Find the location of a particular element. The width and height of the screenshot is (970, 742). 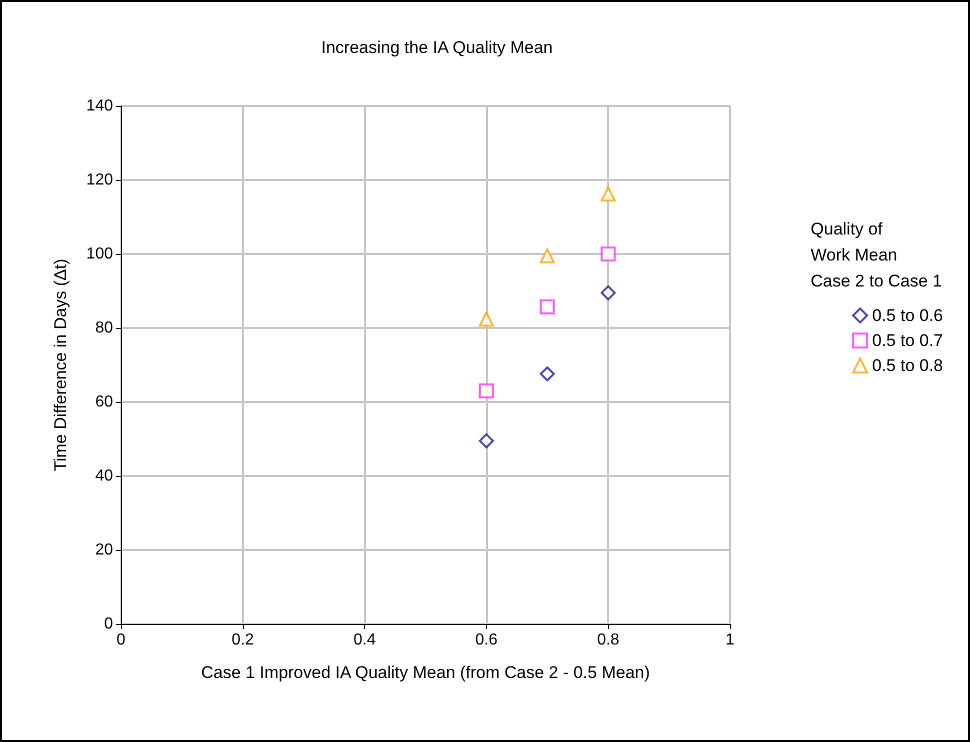

y-tick-label: 80 is located at coordinates (104, 328).